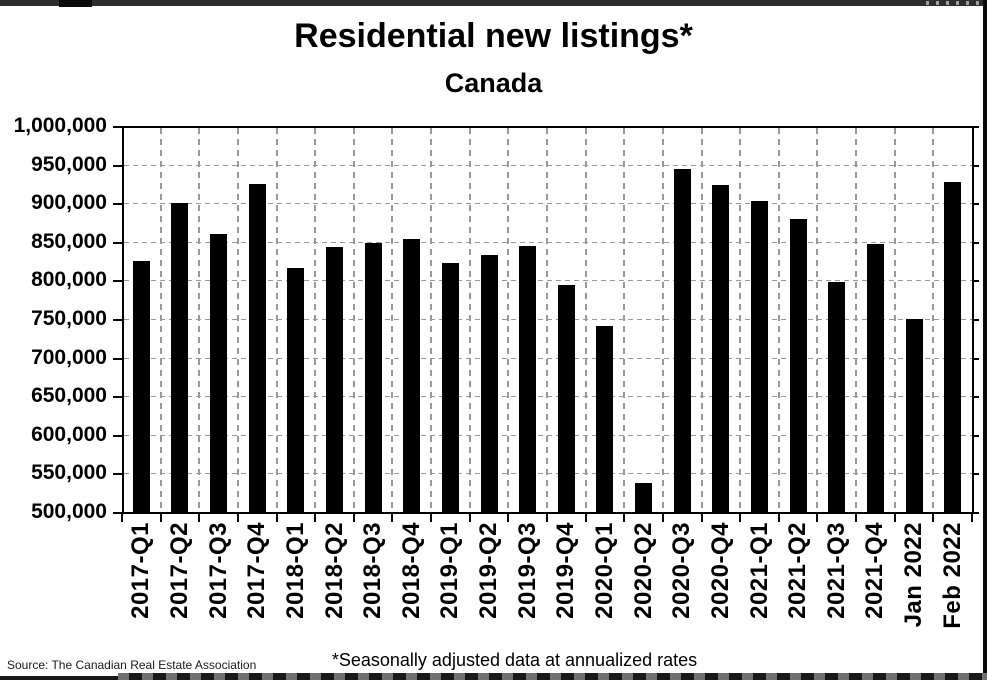 Image resolution: width=987 pixels, height=680 pixels. Describe the element at coordinates (489, 570) in the screenshot. I see `x-tick-label: 2019-Q2` at that location.